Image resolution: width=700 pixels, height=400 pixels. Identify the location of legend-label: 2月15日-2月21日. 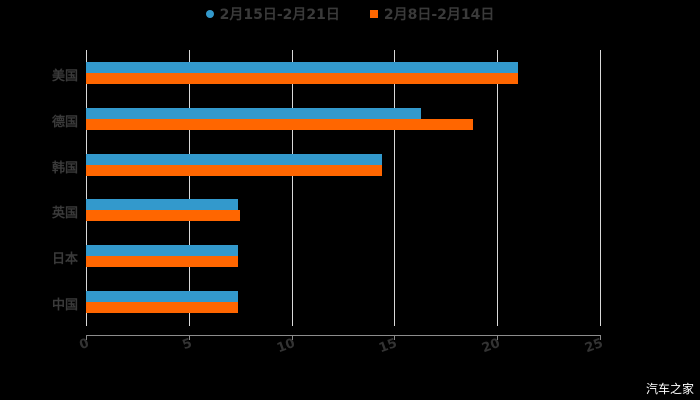
(279, 15).